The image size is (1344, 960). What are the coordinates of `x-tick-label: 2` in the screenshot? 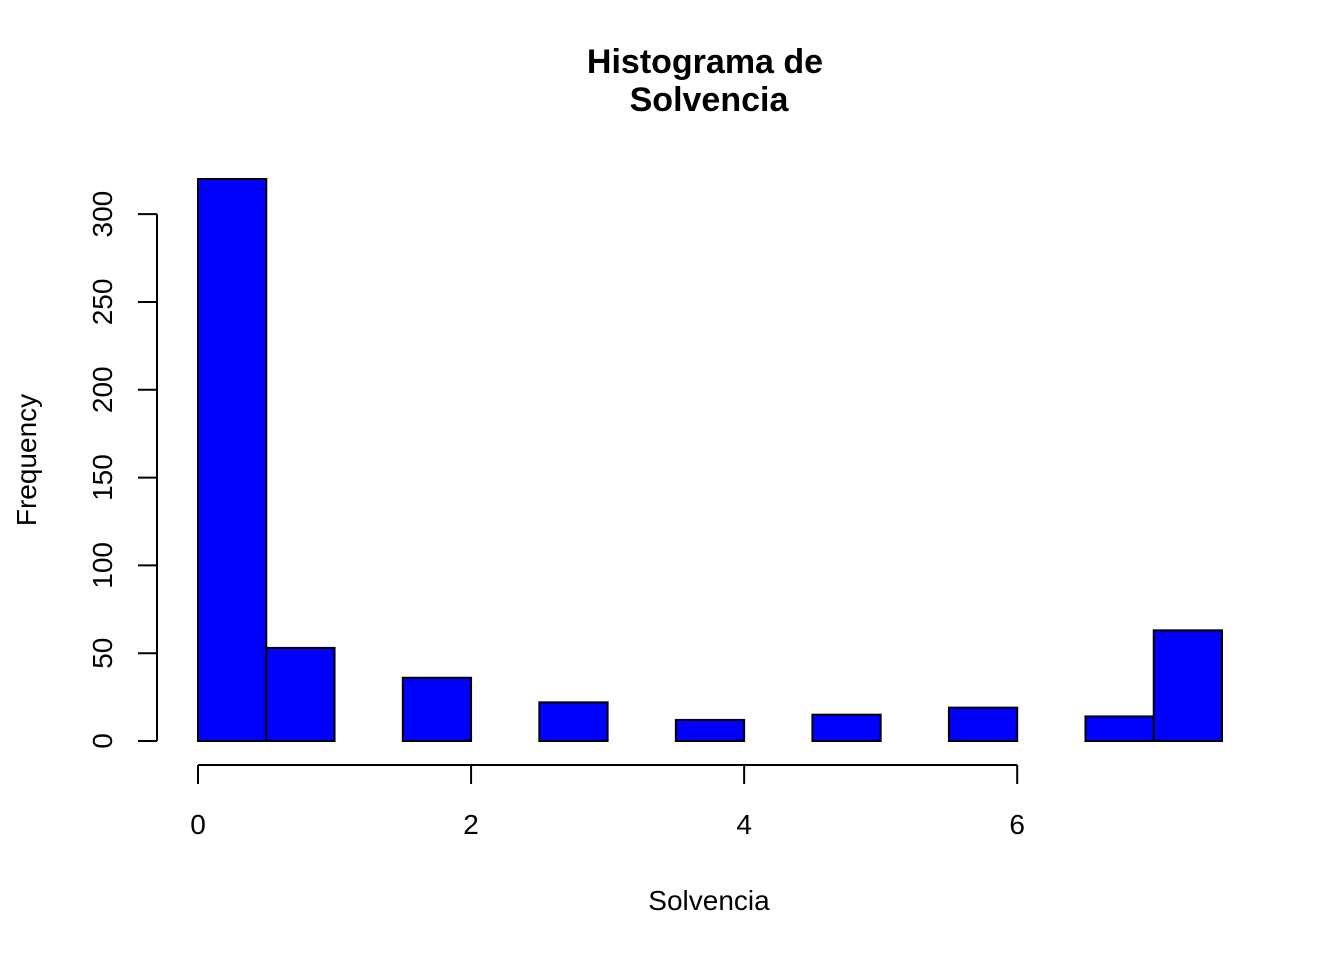 It's located at (471, 824).